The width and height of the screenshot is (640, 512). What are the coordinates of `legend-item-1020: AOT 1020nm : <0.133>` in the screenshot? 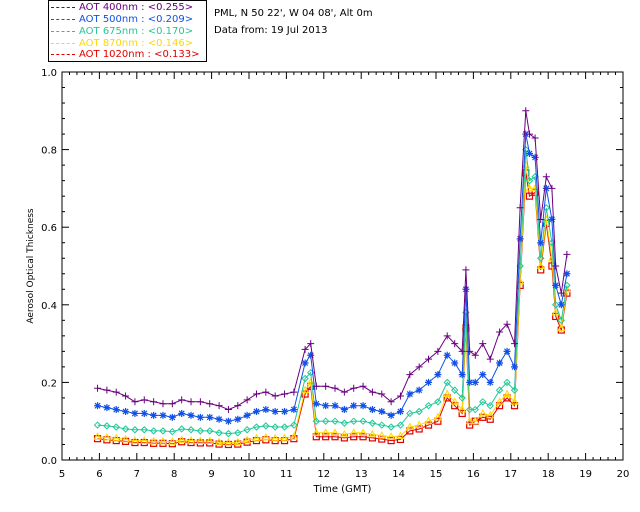 It's located at (125, 55).